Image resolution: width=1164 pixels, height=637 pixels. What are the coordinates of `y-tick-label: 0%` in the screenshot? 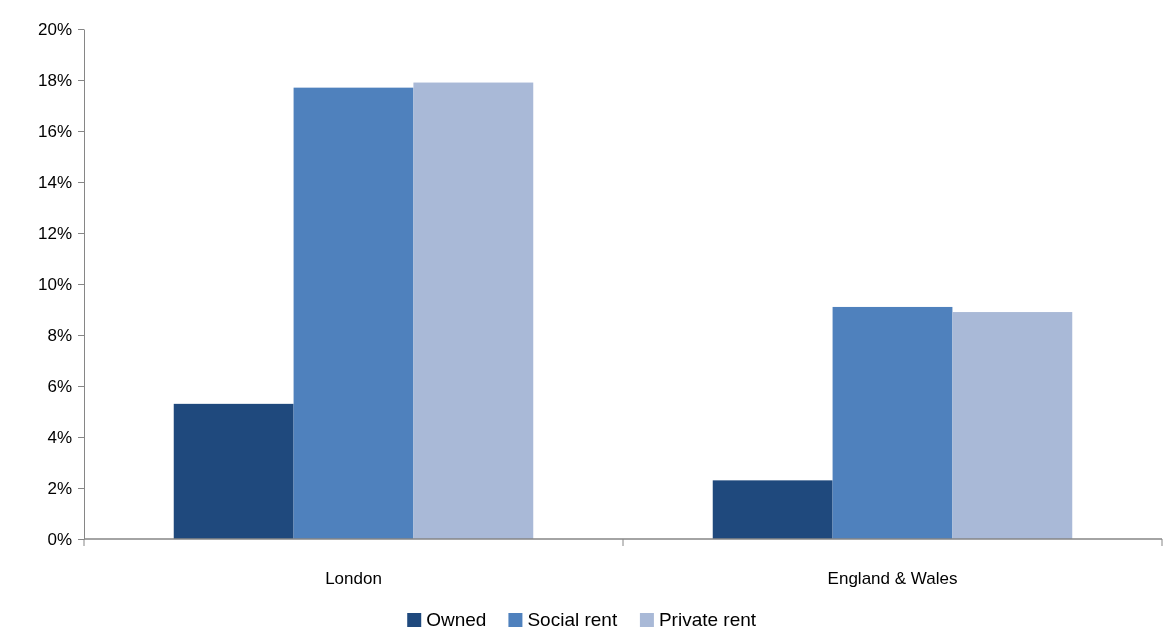 It's located at (59, 539).